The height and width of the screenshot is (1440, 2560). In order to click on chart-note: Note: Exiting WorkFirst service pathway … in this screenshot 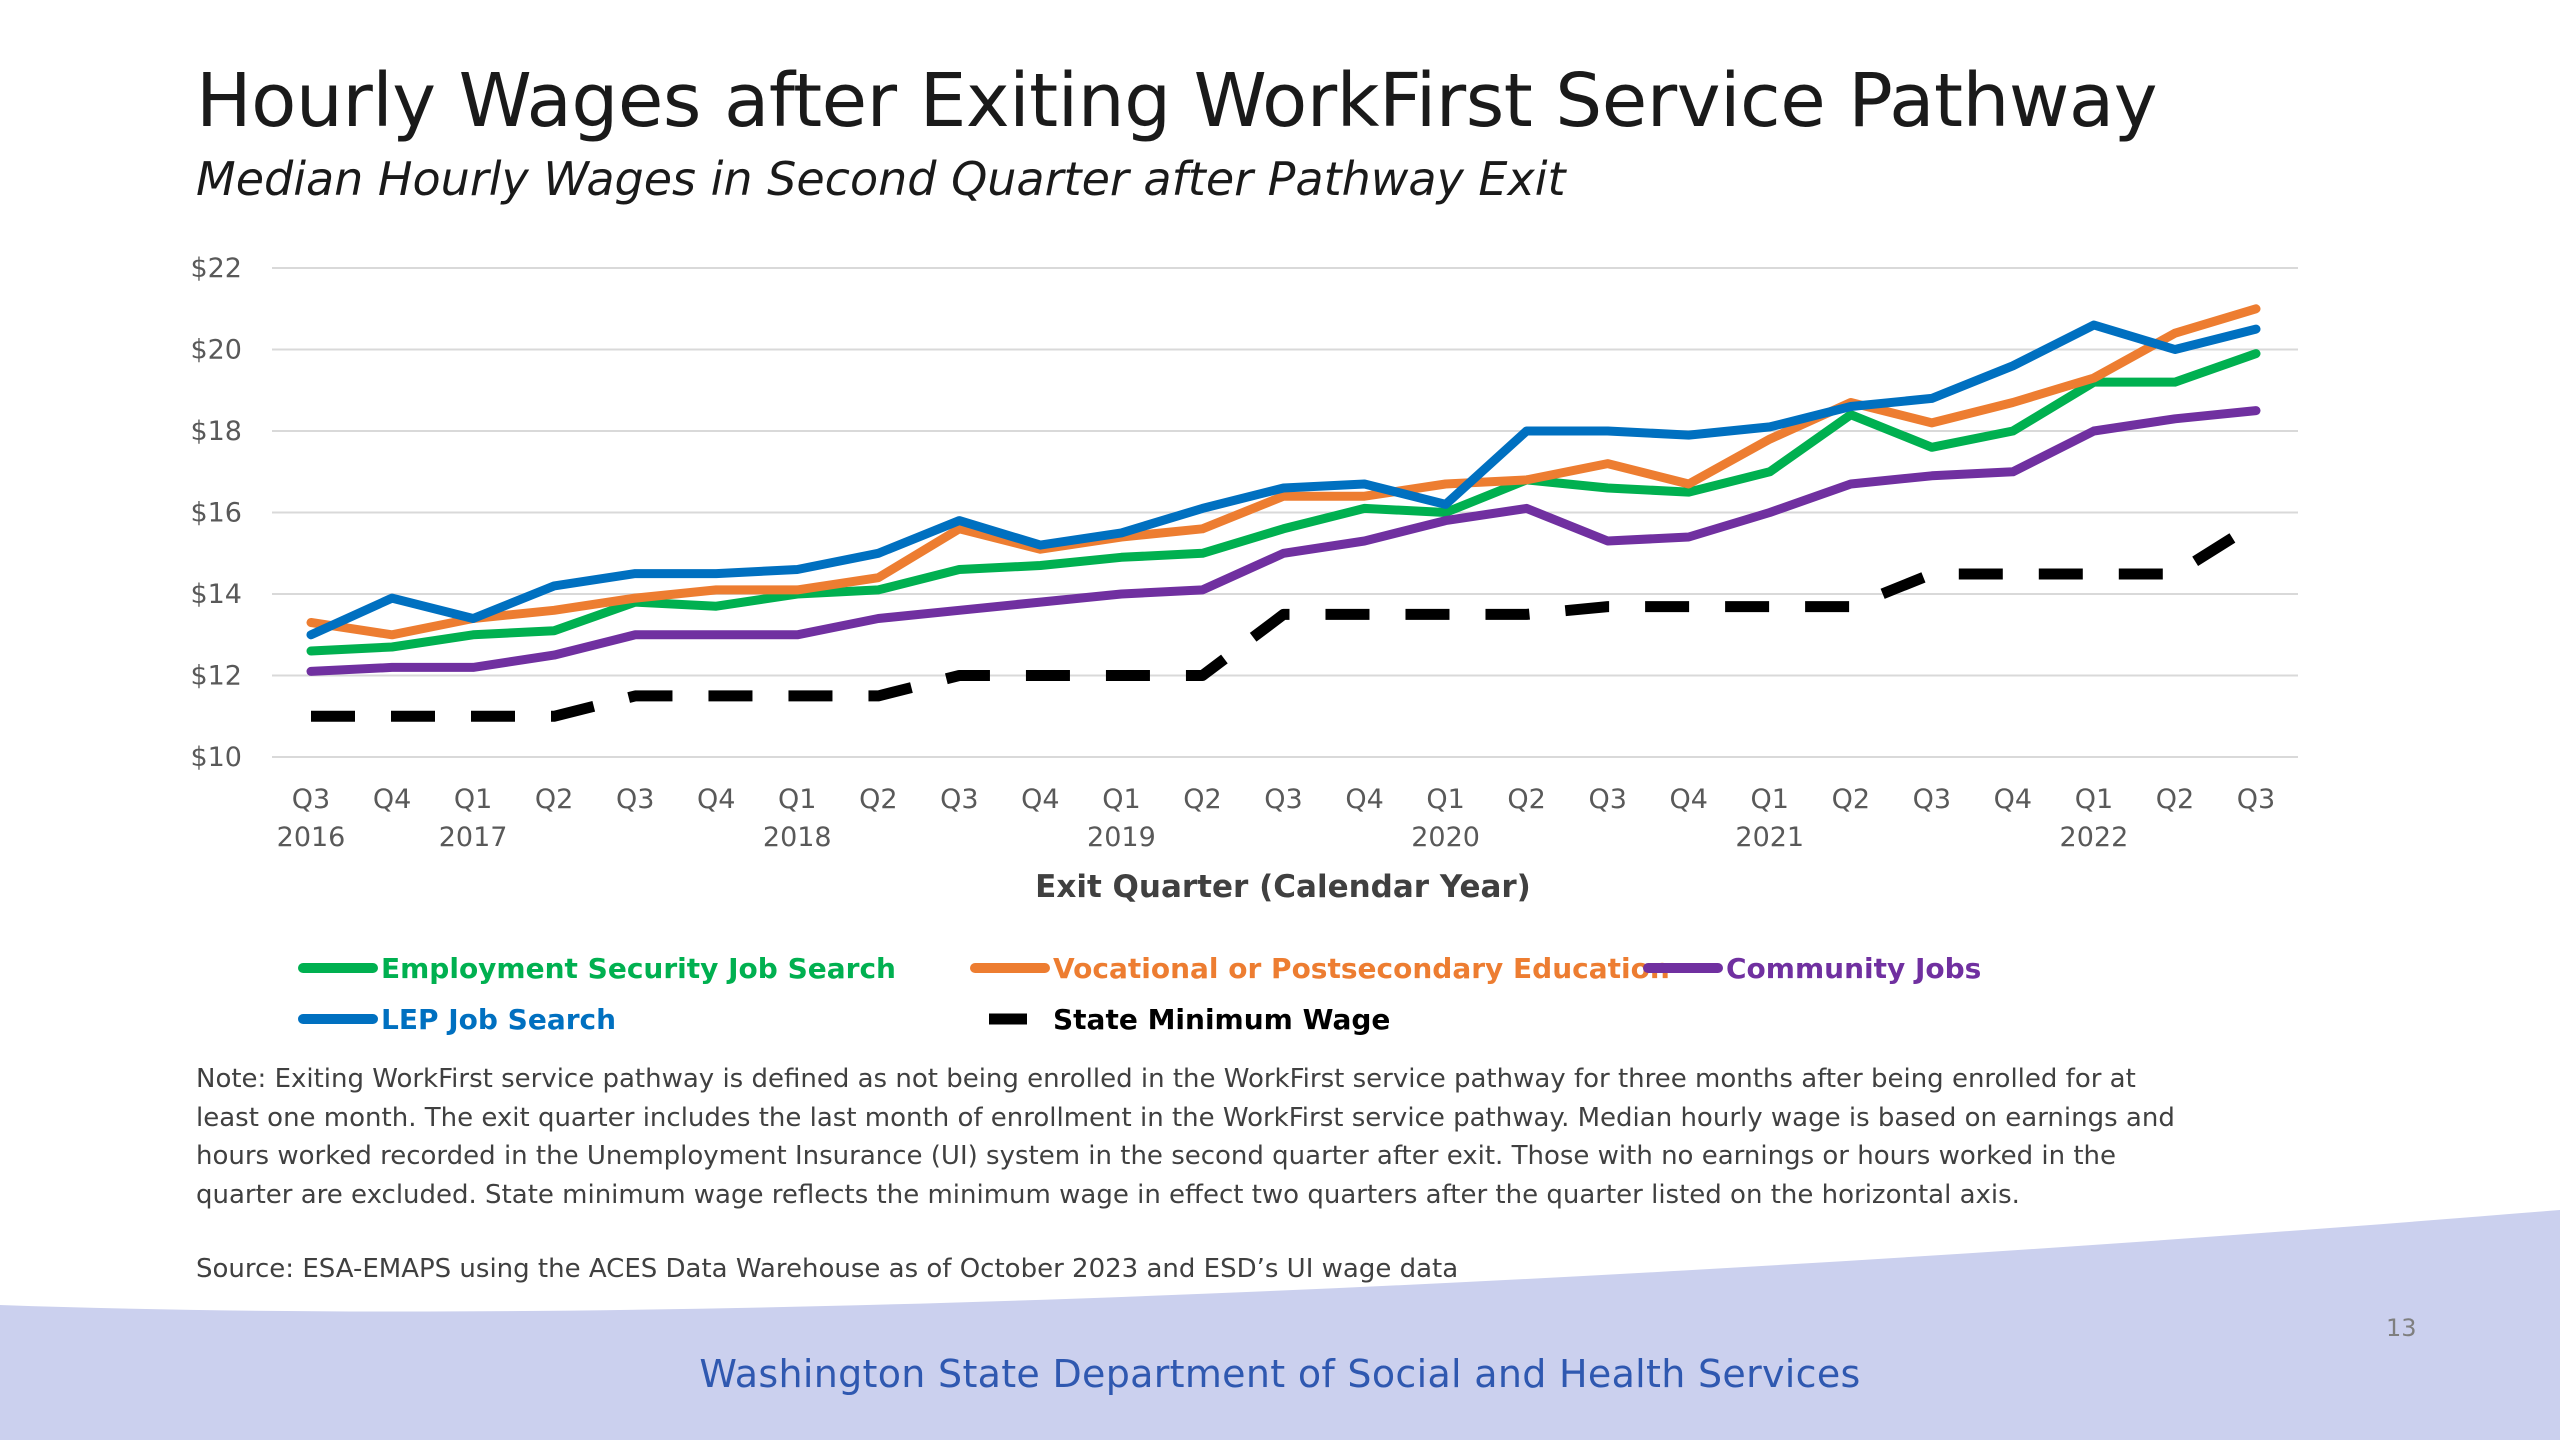, I will do `click(1185, 1137)`.